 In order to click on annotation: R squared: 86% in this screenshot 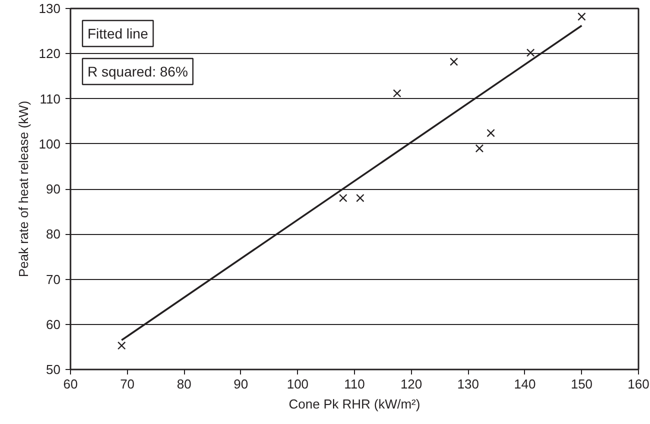, I will do `click(138, 72)`.